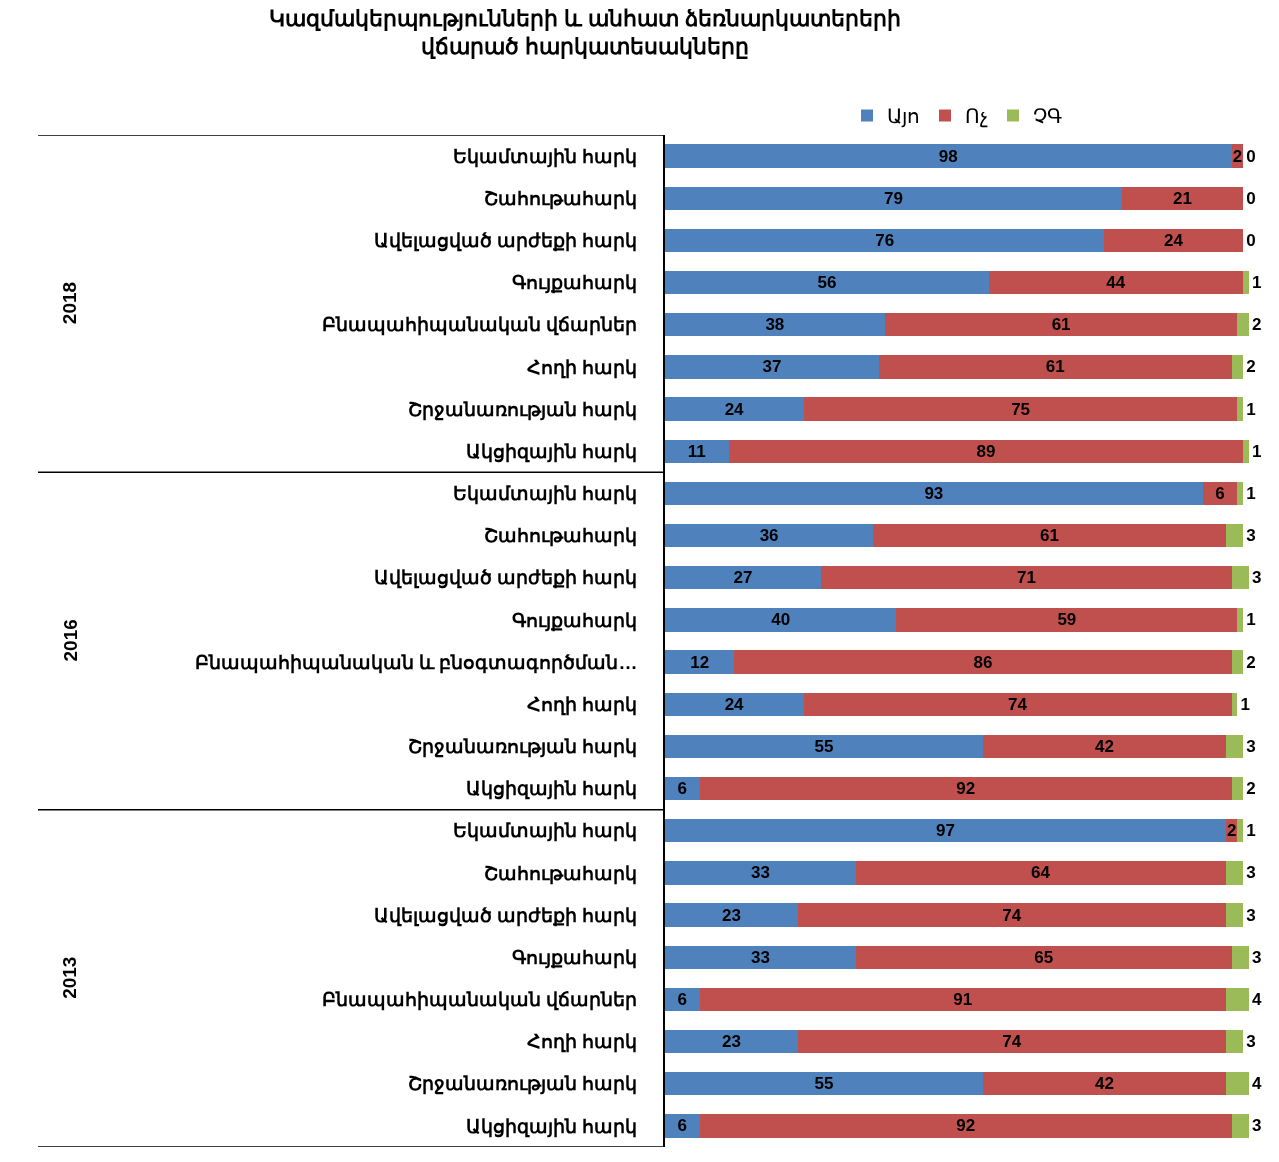 This screenshot has height=1162, width=1279. What do you see at coordinates (523, 409) in the screenshot?
I see `y-tick-label: Շրջանառության հարկ` at bounding box center [523, 409].